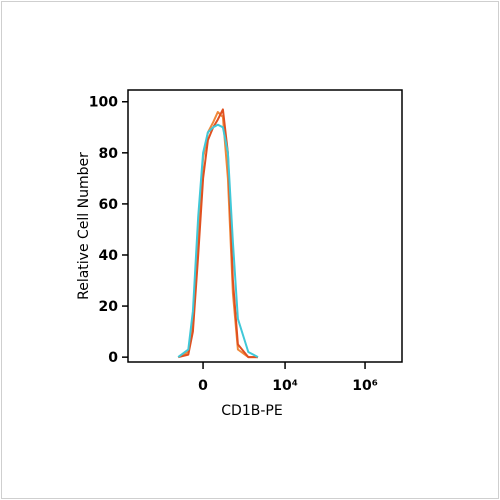  Describe the element at coordinates (251, 411) in the screenshot. I see `x-axis-label: CD1B-PE` at that location.